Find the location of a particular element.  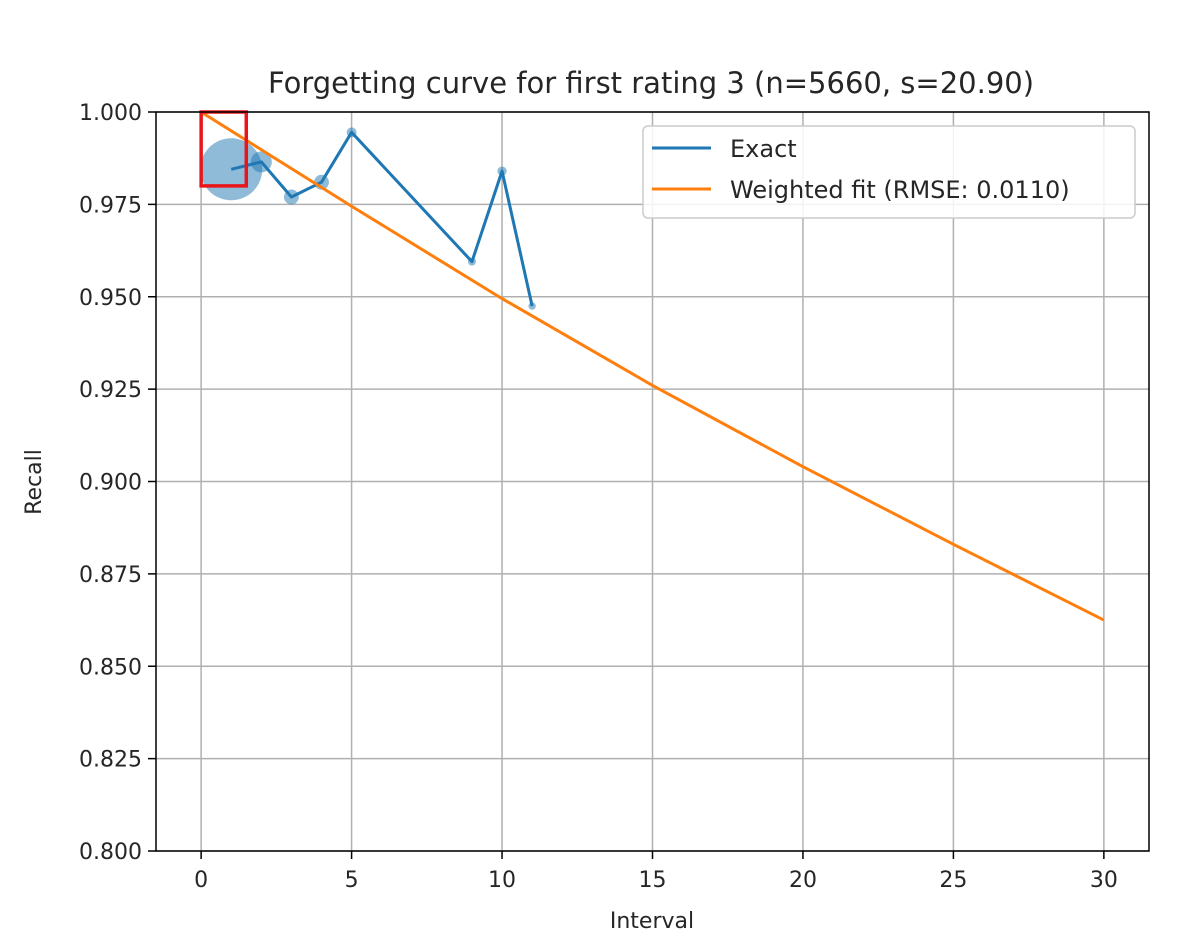

y-tick-label: 0.800 is located at coordinates (110, 852).